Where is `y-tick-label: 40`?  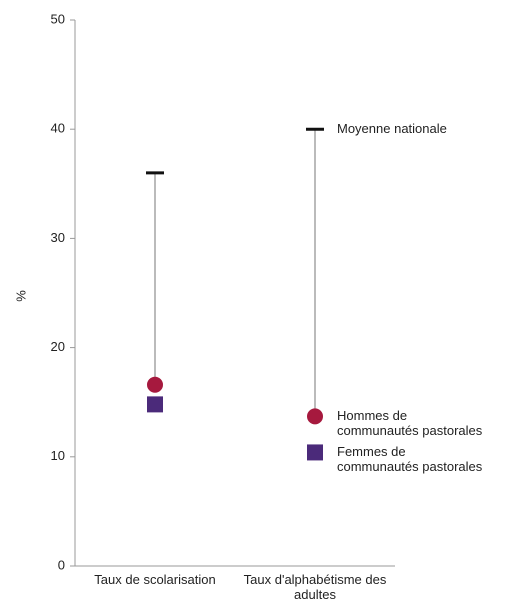
y-tick-label: 40 is located at coordinates (58, 128).